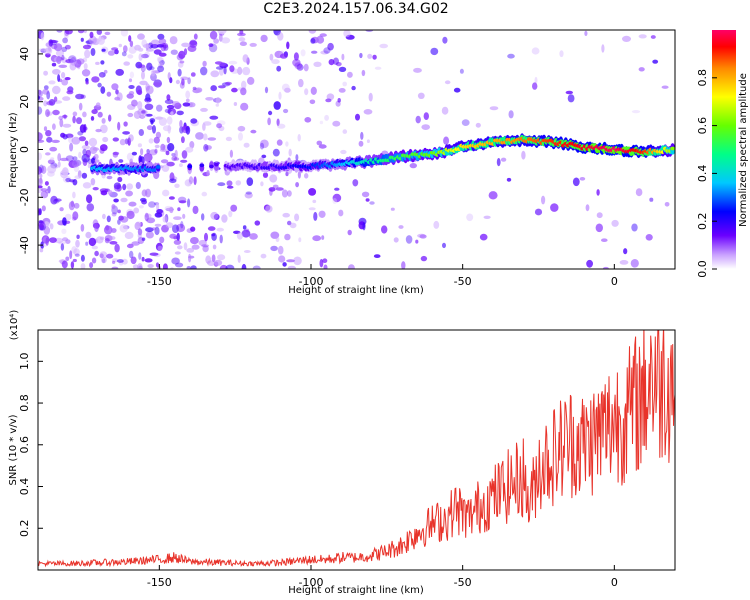  What do you see at coordinates (743, 150) in the screenshot?
I see `colorbar-label: Normalized spectral amplitude` at bounding box center [743, 150].